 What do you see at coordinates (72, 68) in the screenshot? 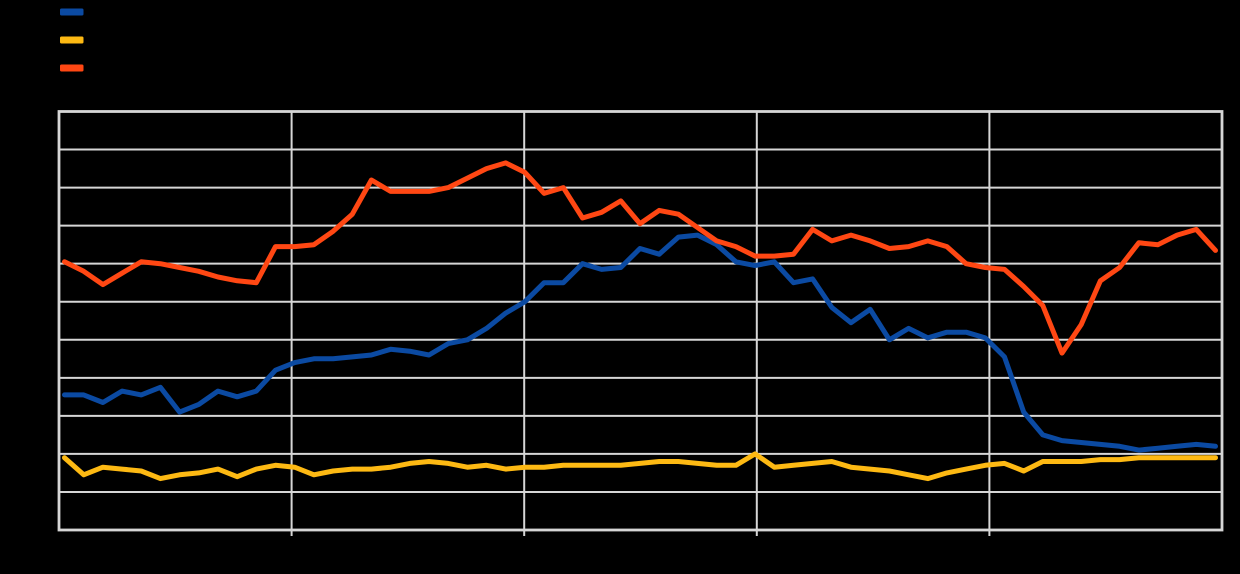
I see `legend-key-orange` at bounding box center [72, 68].